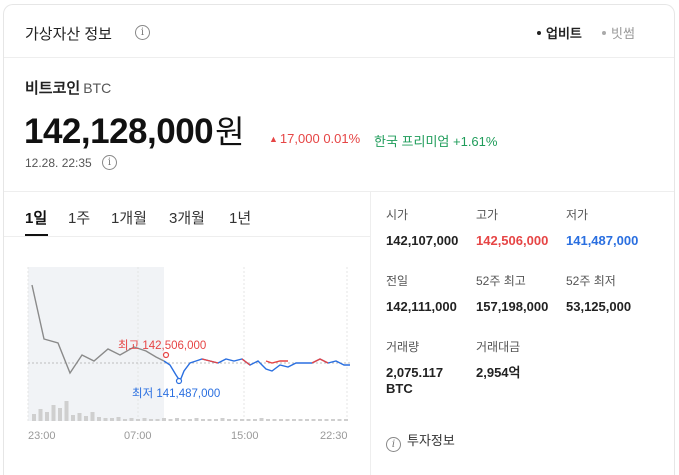  I want to click on stat-volume: 거래량 2,075.117 BTC, so click(415, 368).